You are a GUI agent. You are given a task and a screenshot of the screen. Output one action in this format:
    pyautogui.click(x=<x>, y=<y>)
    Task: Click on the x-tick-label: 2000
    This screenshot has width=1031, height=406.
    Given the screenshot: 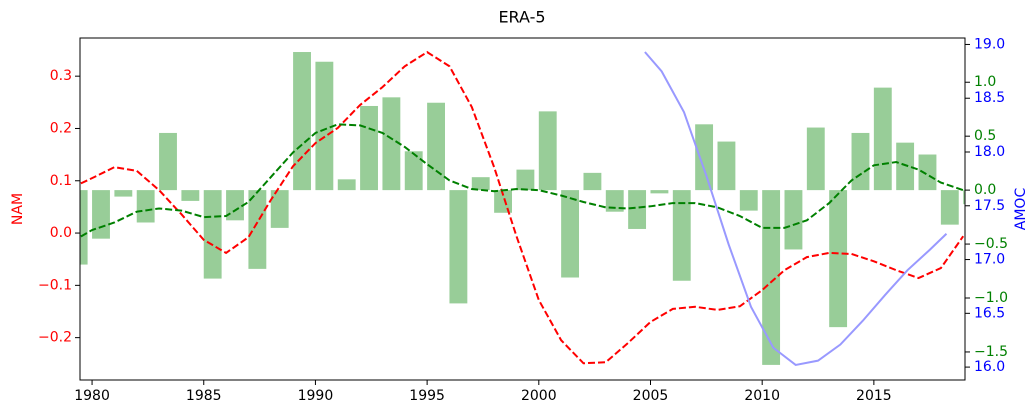 What is the action you would take?
    pyautogui.click(x=539, y=396)
    